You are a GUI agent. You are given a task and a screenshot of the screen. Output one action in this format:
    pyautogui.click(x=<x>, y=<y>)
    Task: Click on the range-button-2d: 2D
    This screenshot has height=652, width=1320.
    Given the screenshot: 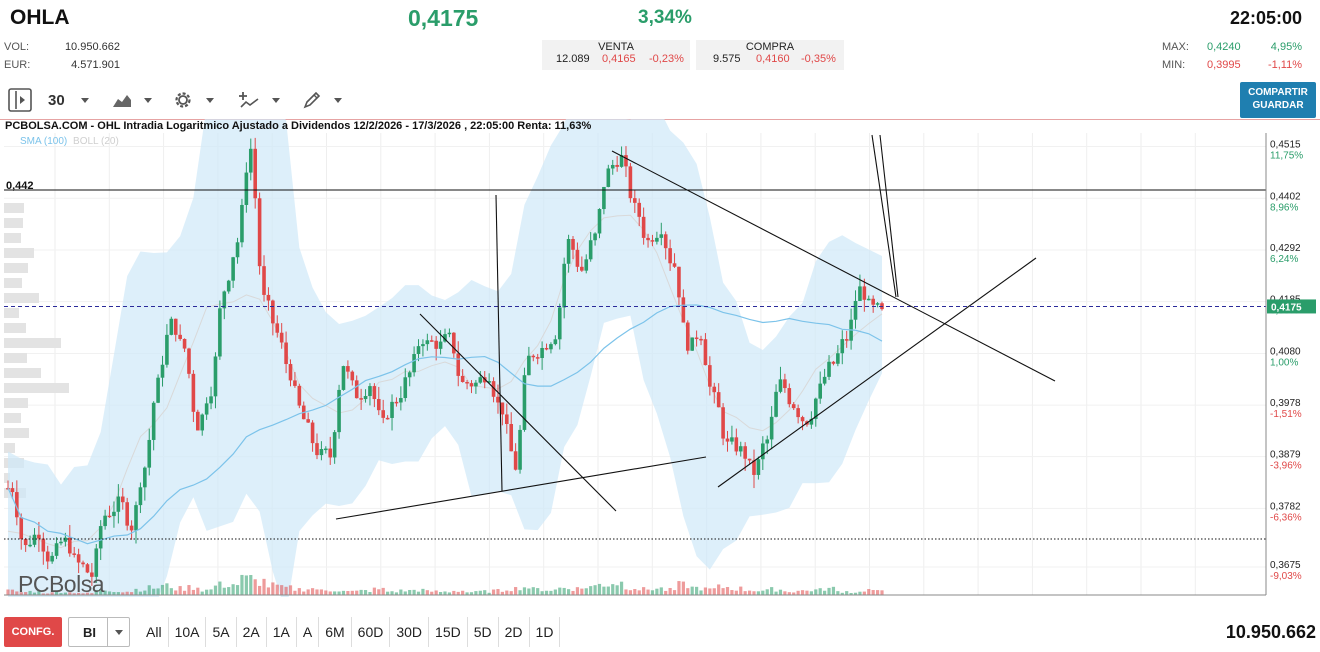 What is the action you would take?
    pyautogui.click(x=514, y=632)
    